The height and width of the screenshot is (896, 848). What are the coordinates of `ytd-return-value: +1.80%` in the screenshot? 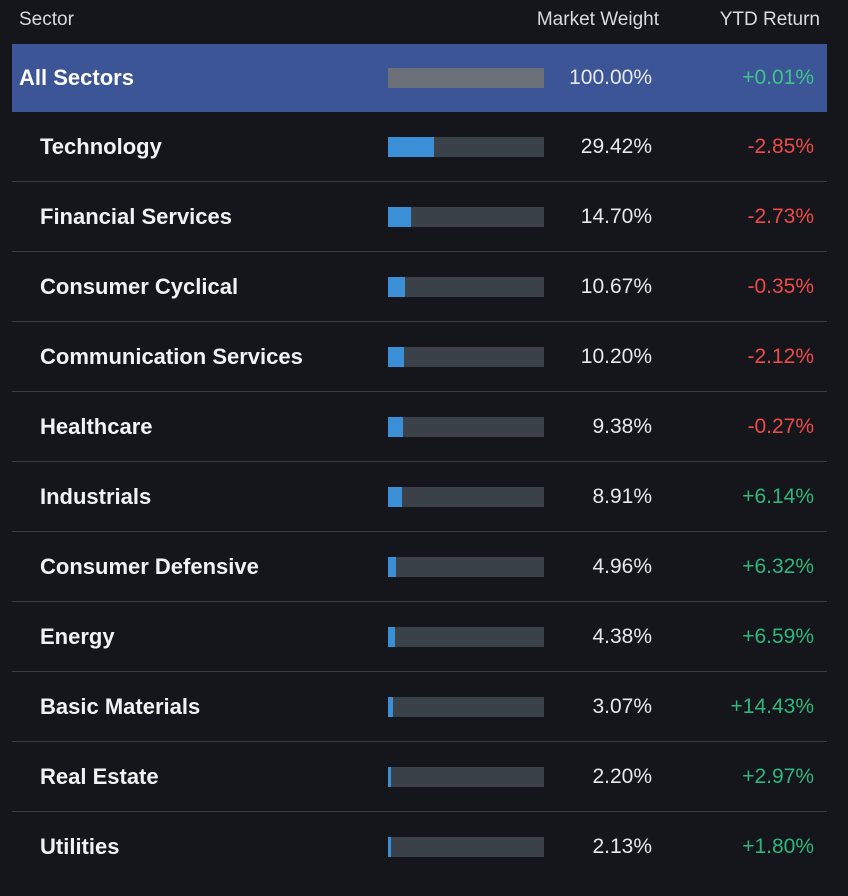 It's located at (778, 846).